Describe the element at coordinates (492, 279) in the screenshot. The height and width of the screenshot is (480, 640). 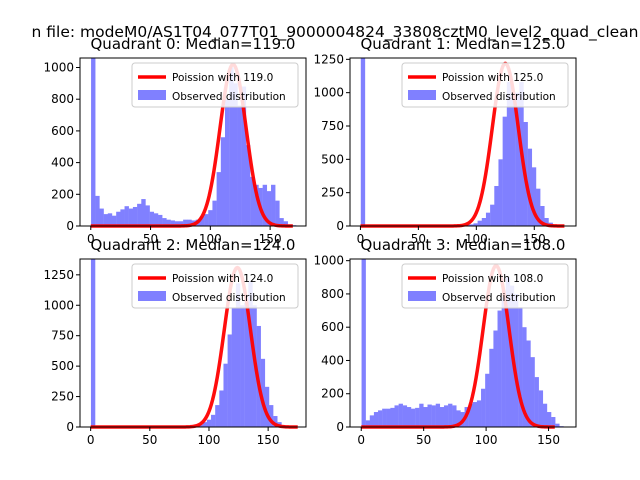
I see `legend-label-fit: Poission with 108.0` at that location.